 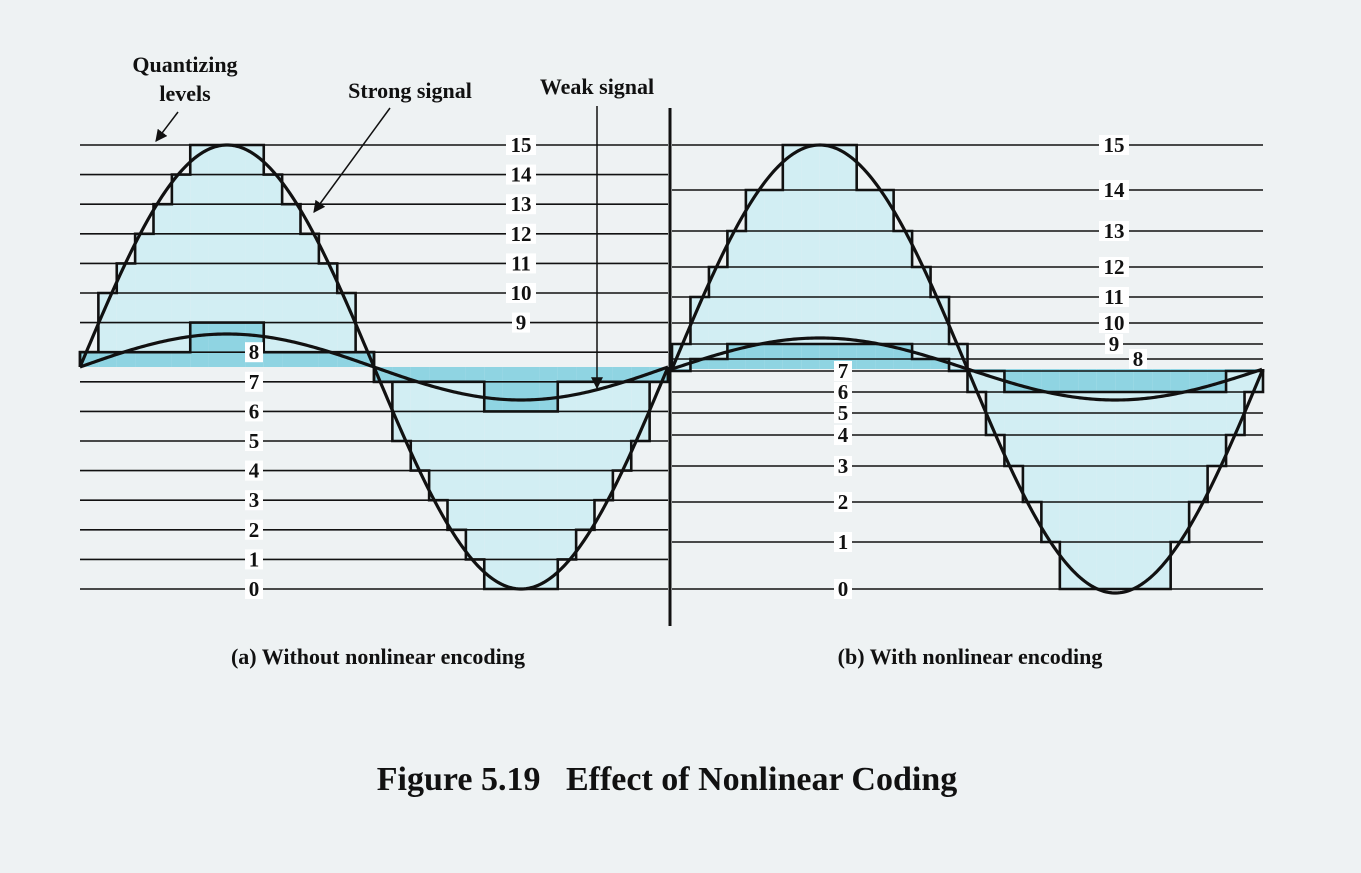 I want to click on a-level-label-0: 0, so click(x=254, y=589).